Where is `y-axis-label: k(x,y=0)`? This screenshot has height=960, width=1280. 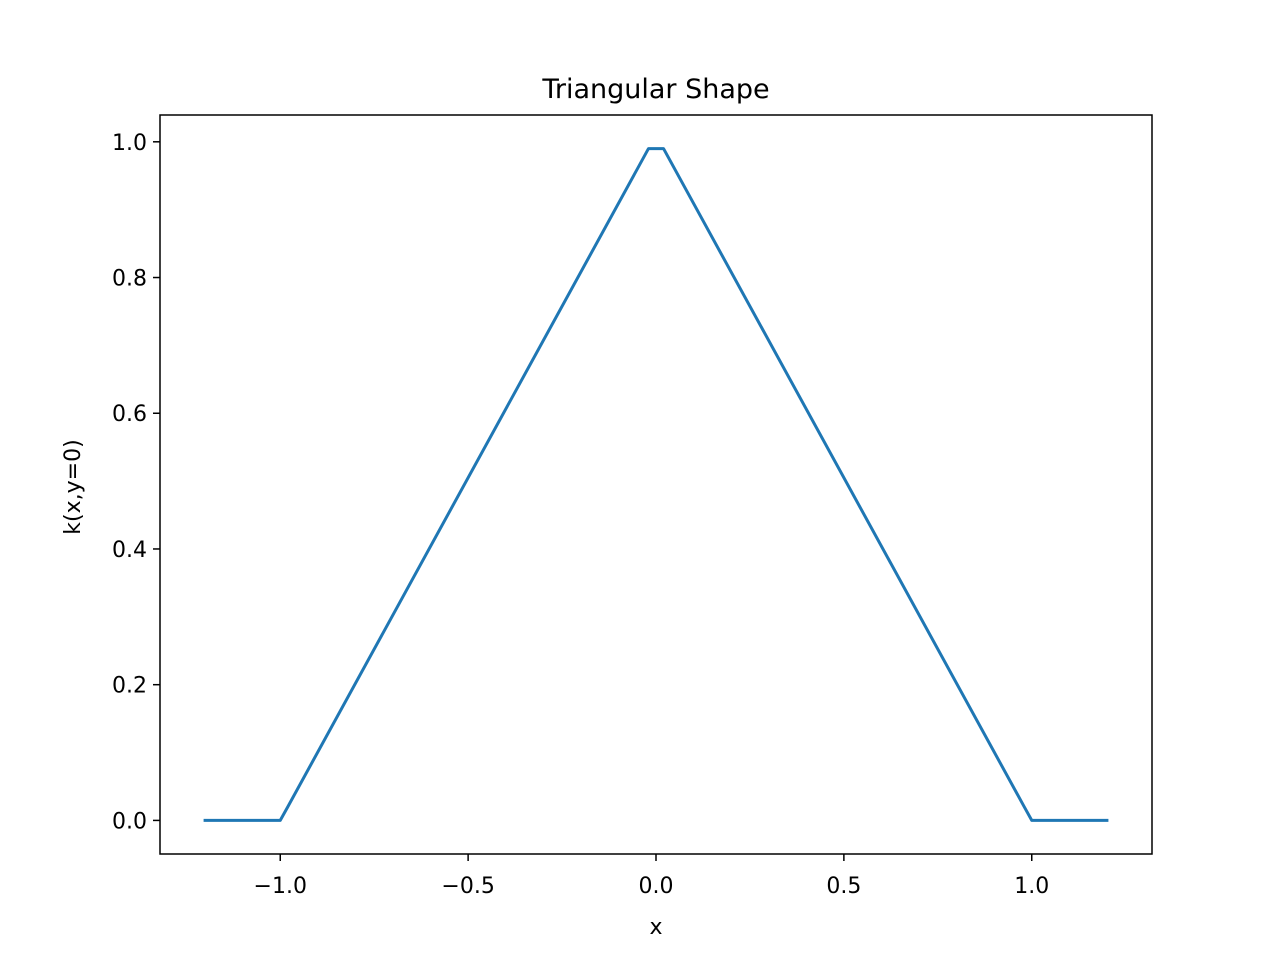 y-axis-label: k(x,y=0) is located at coordinates (73, 486).